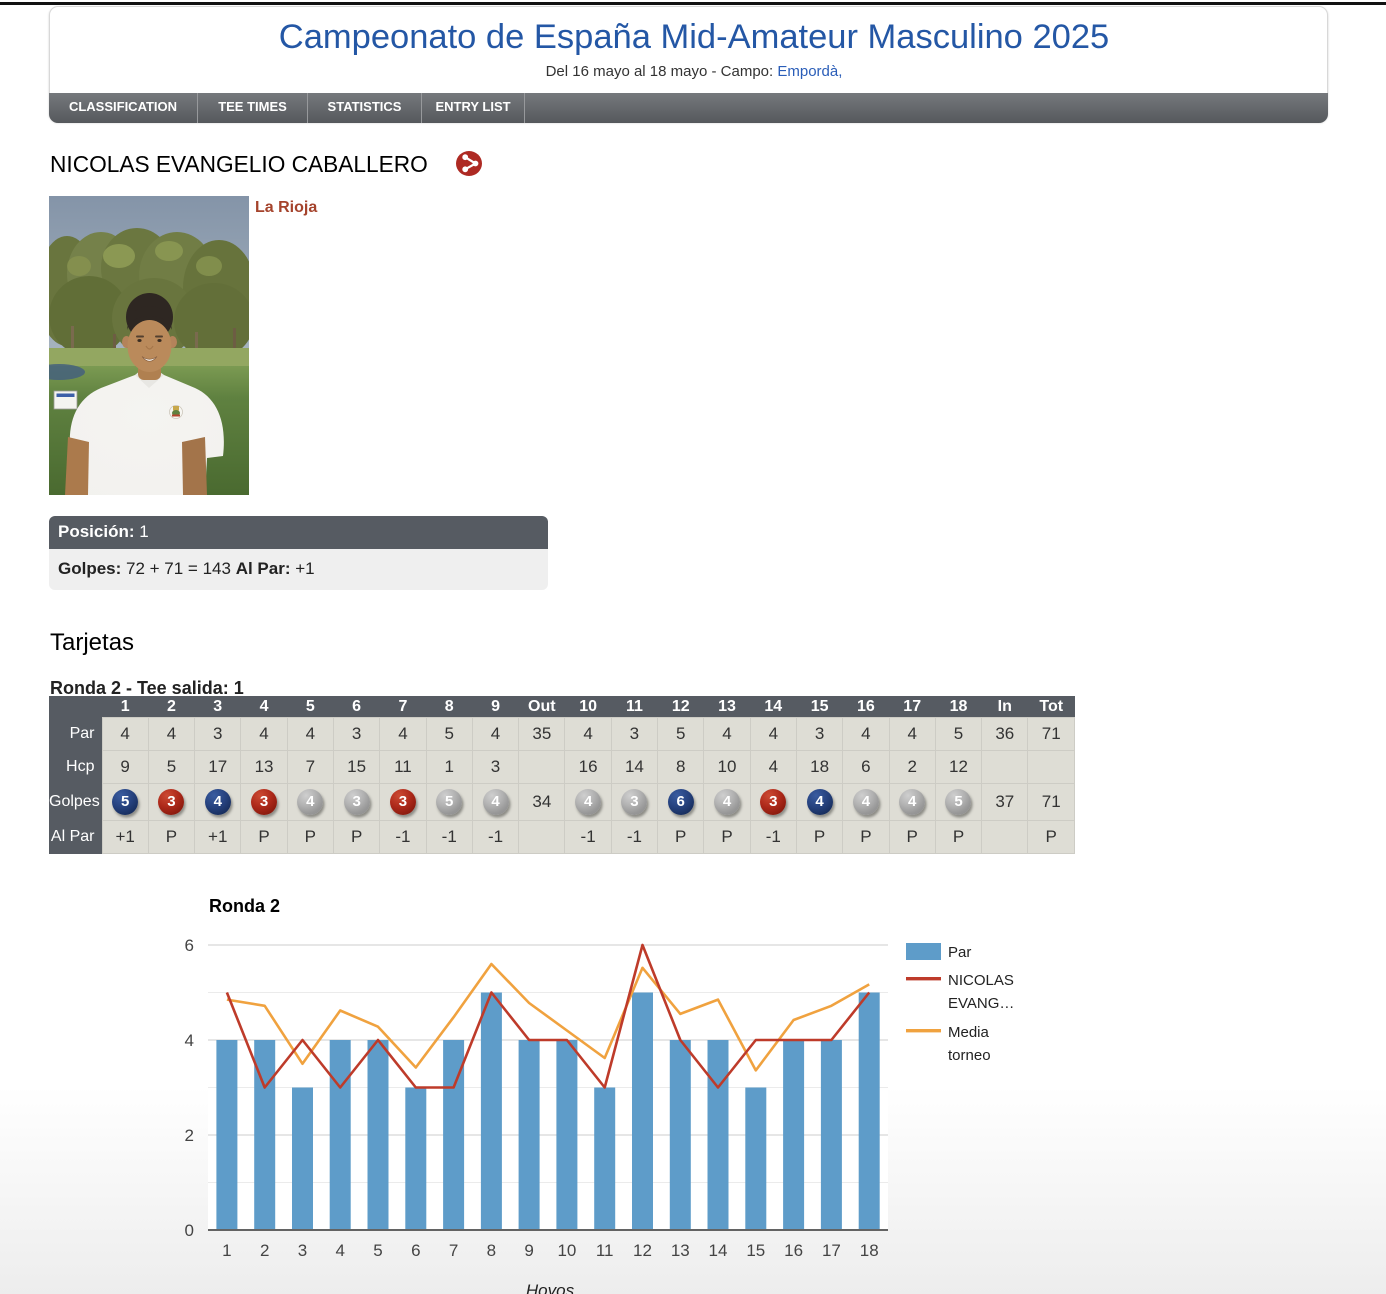  Describe the element at coordinates (528, 1250) in the screenshot. I see `svg-text: 9` at that location.